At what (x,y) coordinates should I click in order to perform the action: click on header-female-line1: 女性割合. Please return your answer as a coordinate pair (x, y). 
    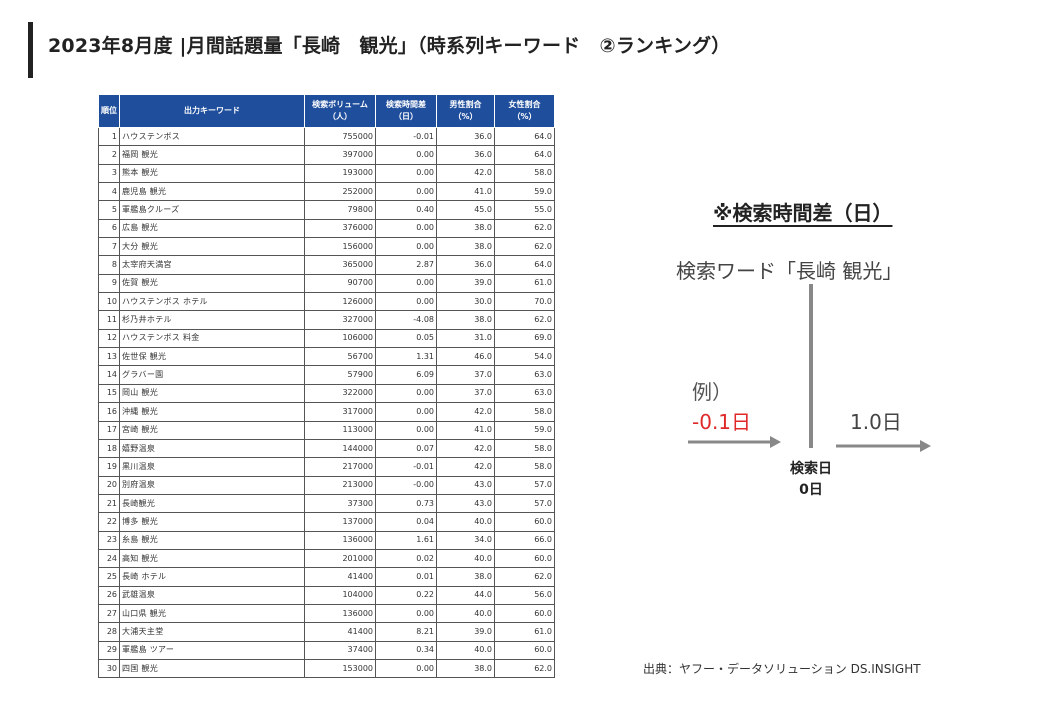
    Looking at the image, I should click on (524, 104).